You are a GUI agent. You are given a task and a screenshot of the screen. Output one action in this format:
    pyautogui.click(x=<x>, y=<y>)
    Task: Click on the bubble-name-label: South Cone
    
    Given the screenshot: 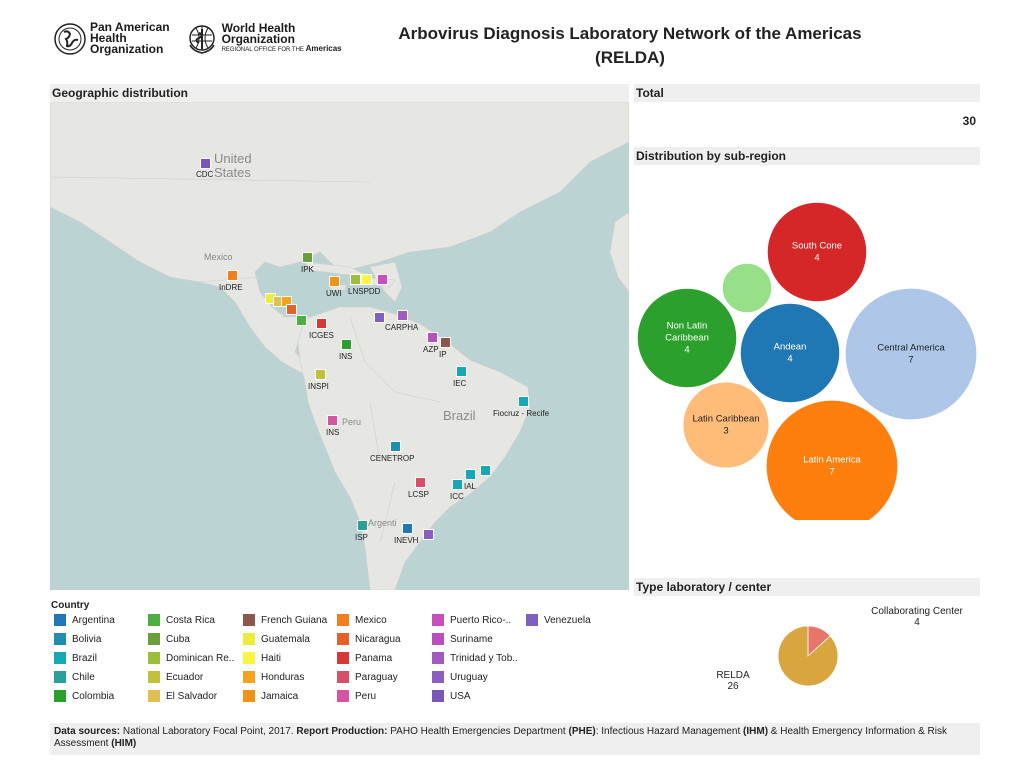 What is the action you would take?
    pyautogui.click(x=817, y=246)
    